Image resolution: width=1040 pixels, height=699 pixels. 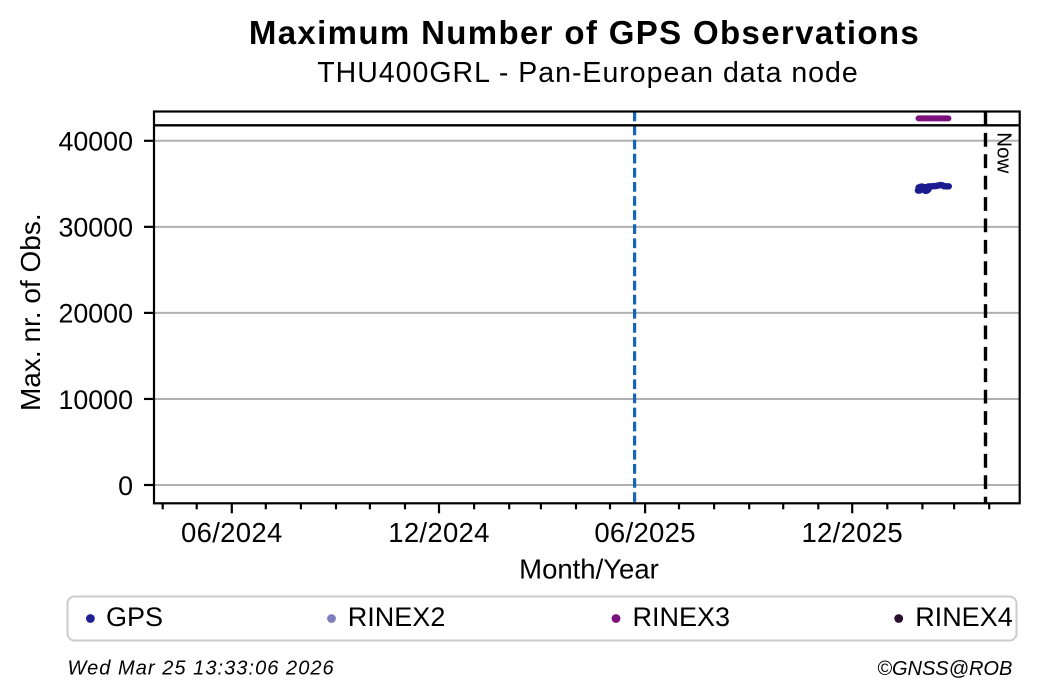 I want to click on svg-text: 12/2024, so click(x=439, y=532).